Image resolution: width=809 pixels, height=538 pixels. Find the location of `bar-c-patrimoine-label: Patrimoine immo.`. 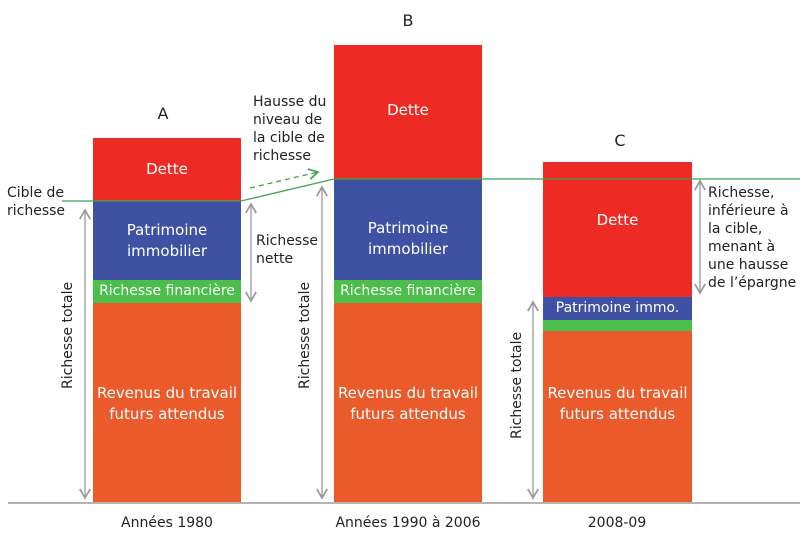

bar-c-patrimoine-label: Patrimoine immo. is located at coordinates (617, 308).